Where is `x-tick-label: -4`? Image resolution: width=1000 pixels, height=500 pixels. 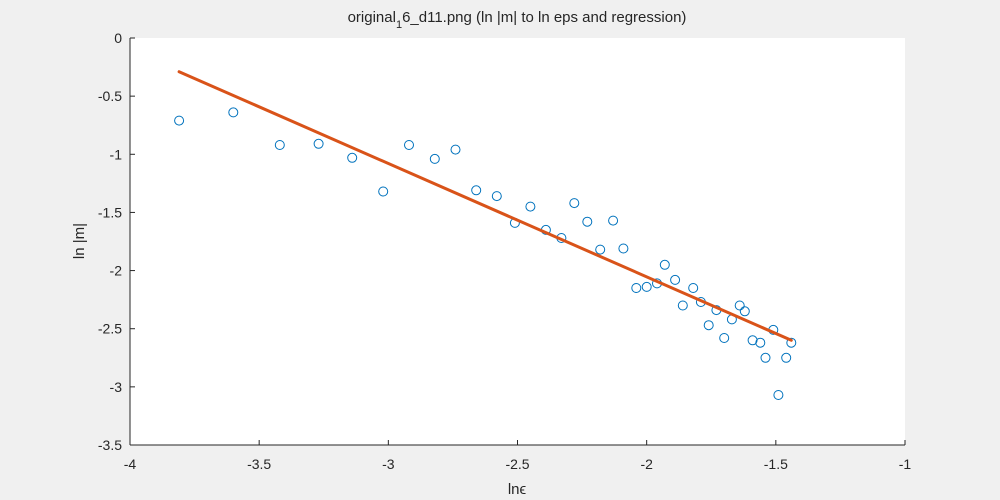
x-tick-label: -4 is located at coordinates (130, 464).